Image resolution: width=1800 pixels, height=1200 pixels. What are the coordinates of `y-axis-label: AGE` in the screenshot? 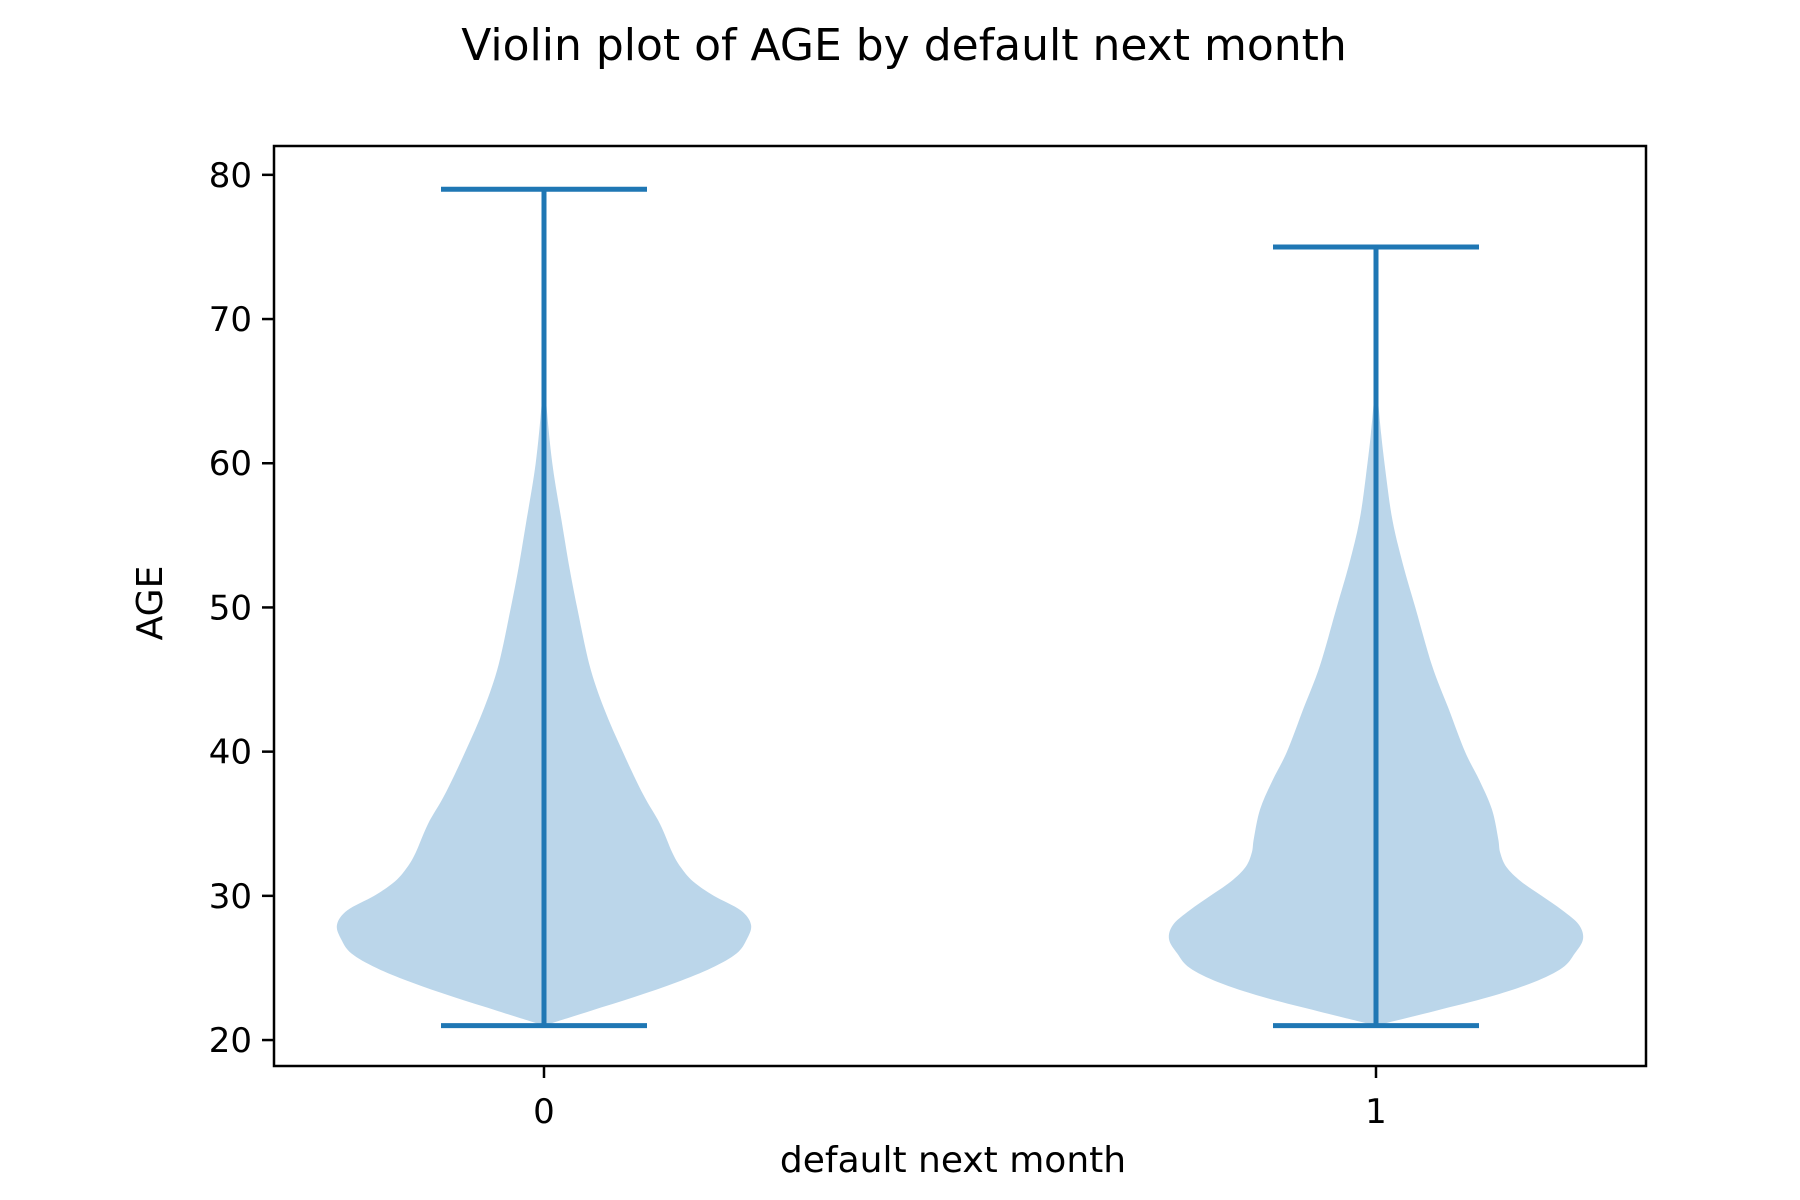 It's located at (150, 603).